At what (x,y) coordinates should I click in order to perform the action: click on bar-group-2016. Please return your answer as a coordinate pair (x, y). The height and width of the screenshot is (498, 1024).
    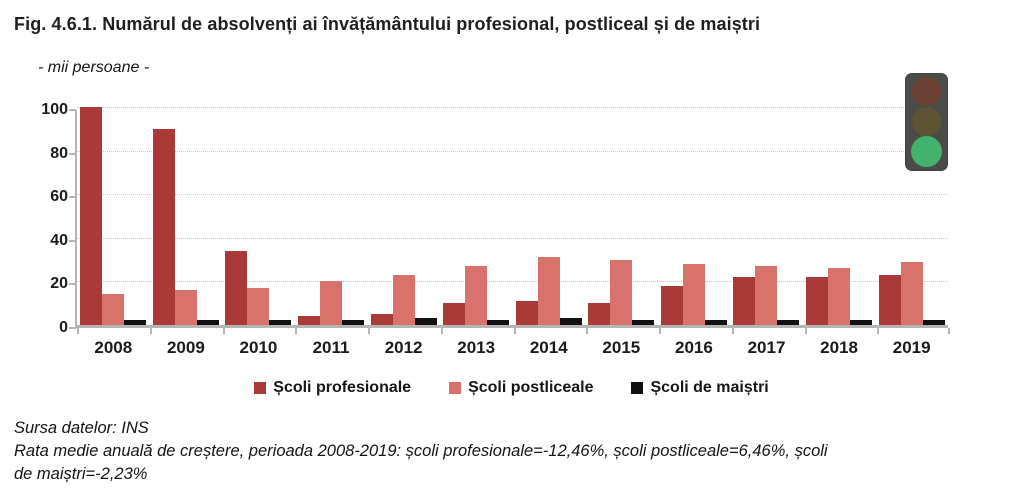
    Looking at the image, I should click on (694, 217).